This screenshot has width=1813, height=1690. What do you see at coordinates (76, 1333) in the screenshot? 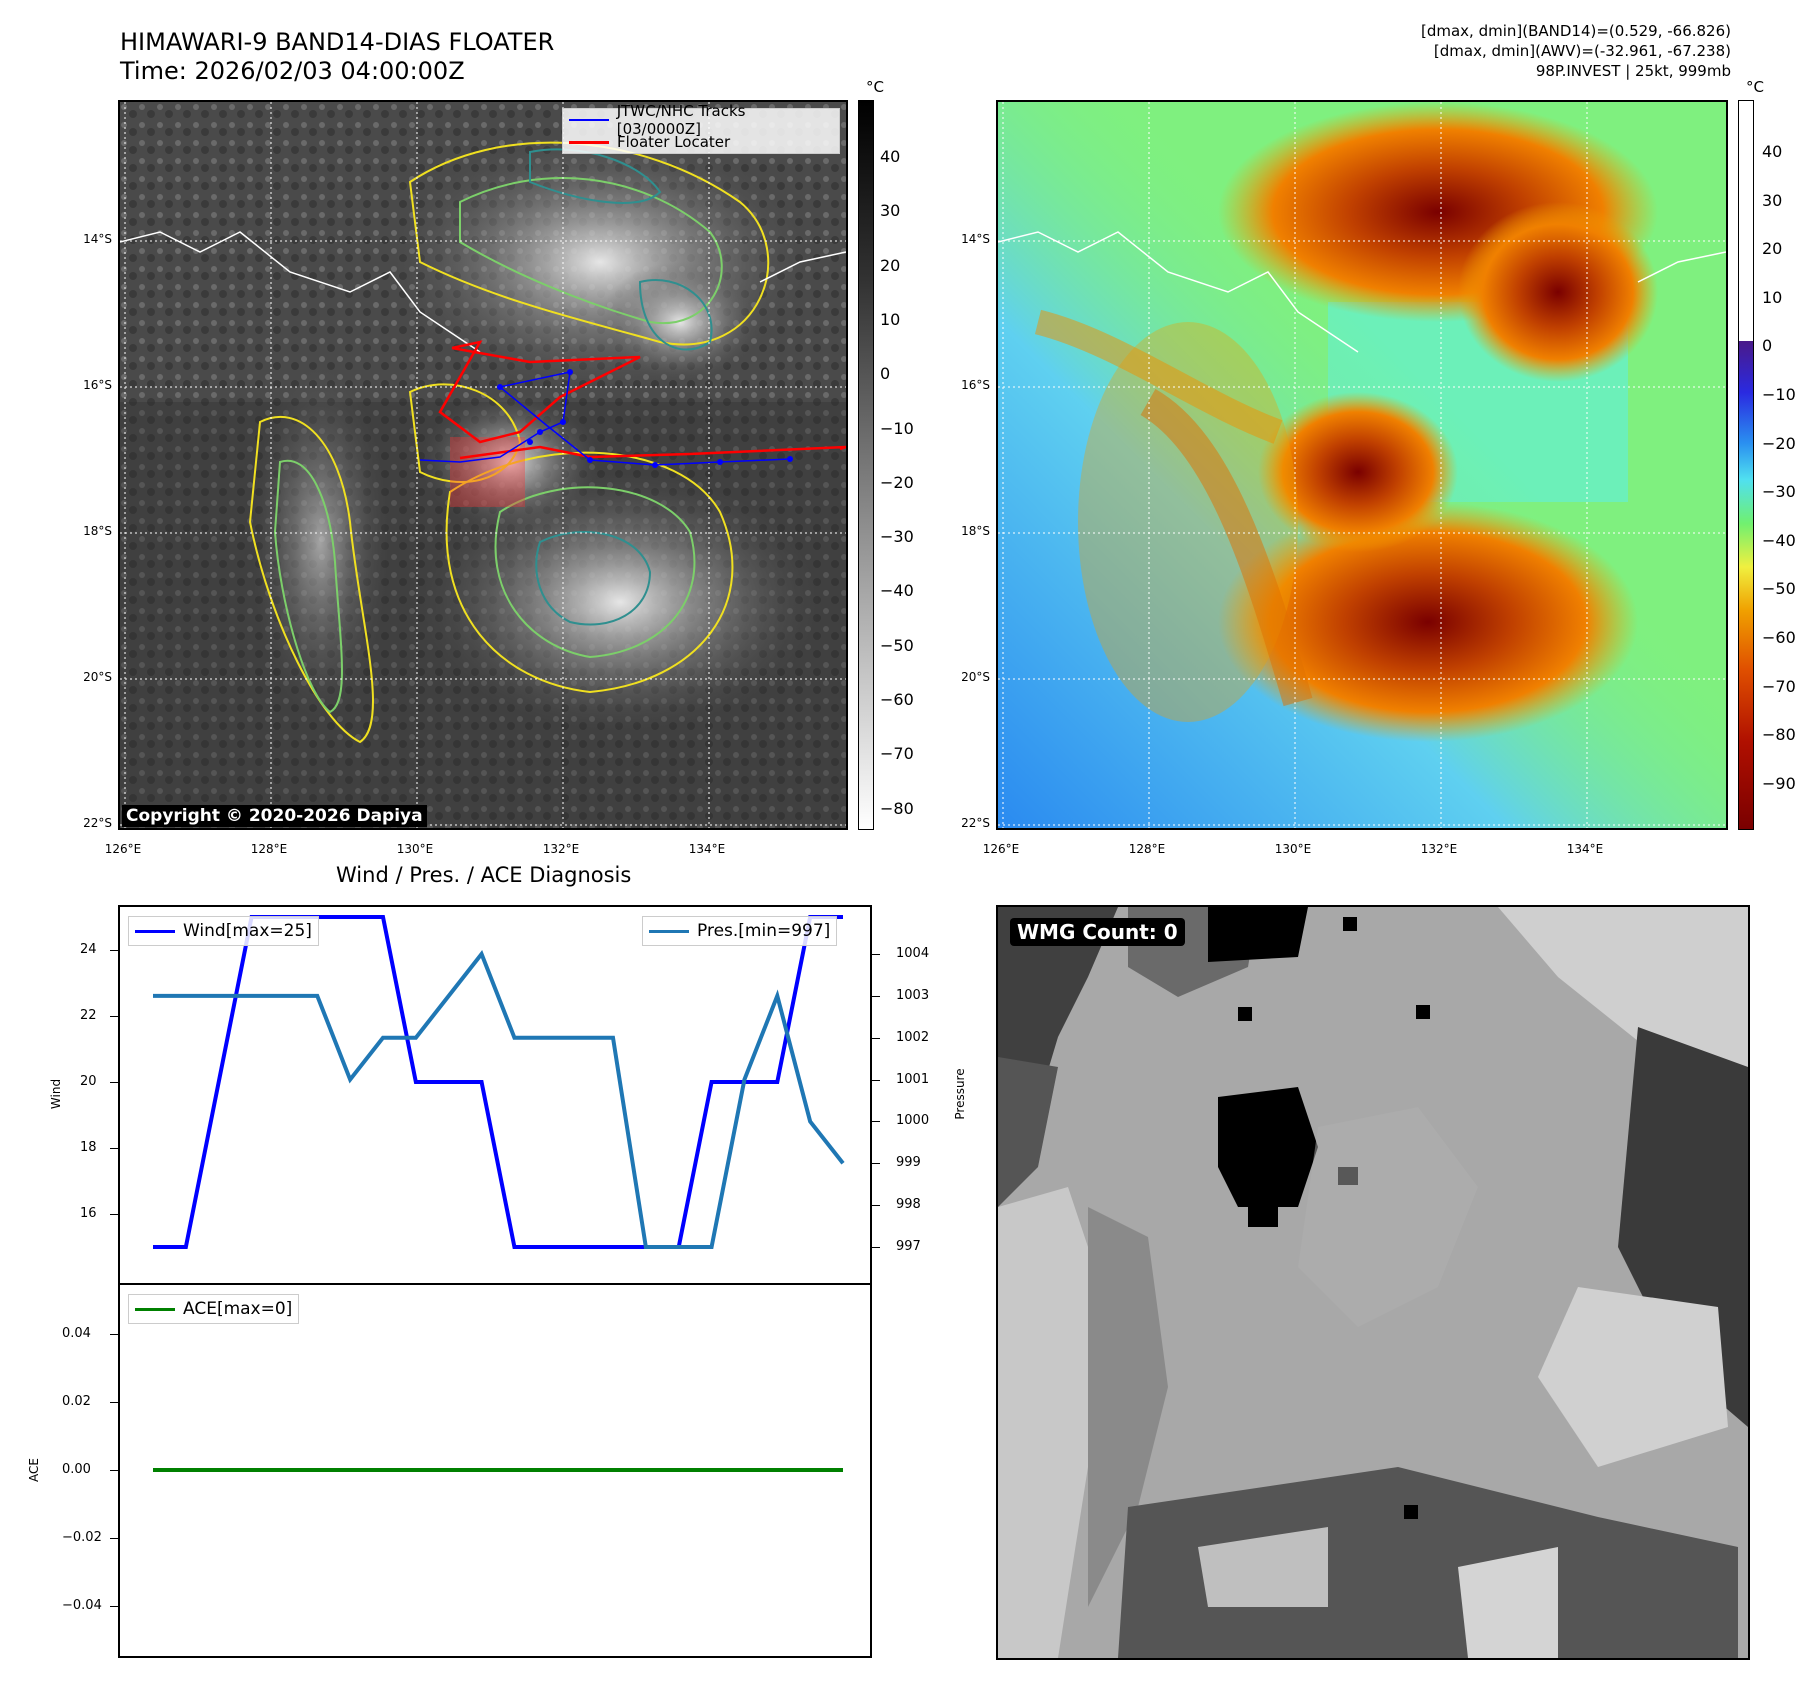
I see `ace-ytick: 0.04` at bounding box center [76, 1333].